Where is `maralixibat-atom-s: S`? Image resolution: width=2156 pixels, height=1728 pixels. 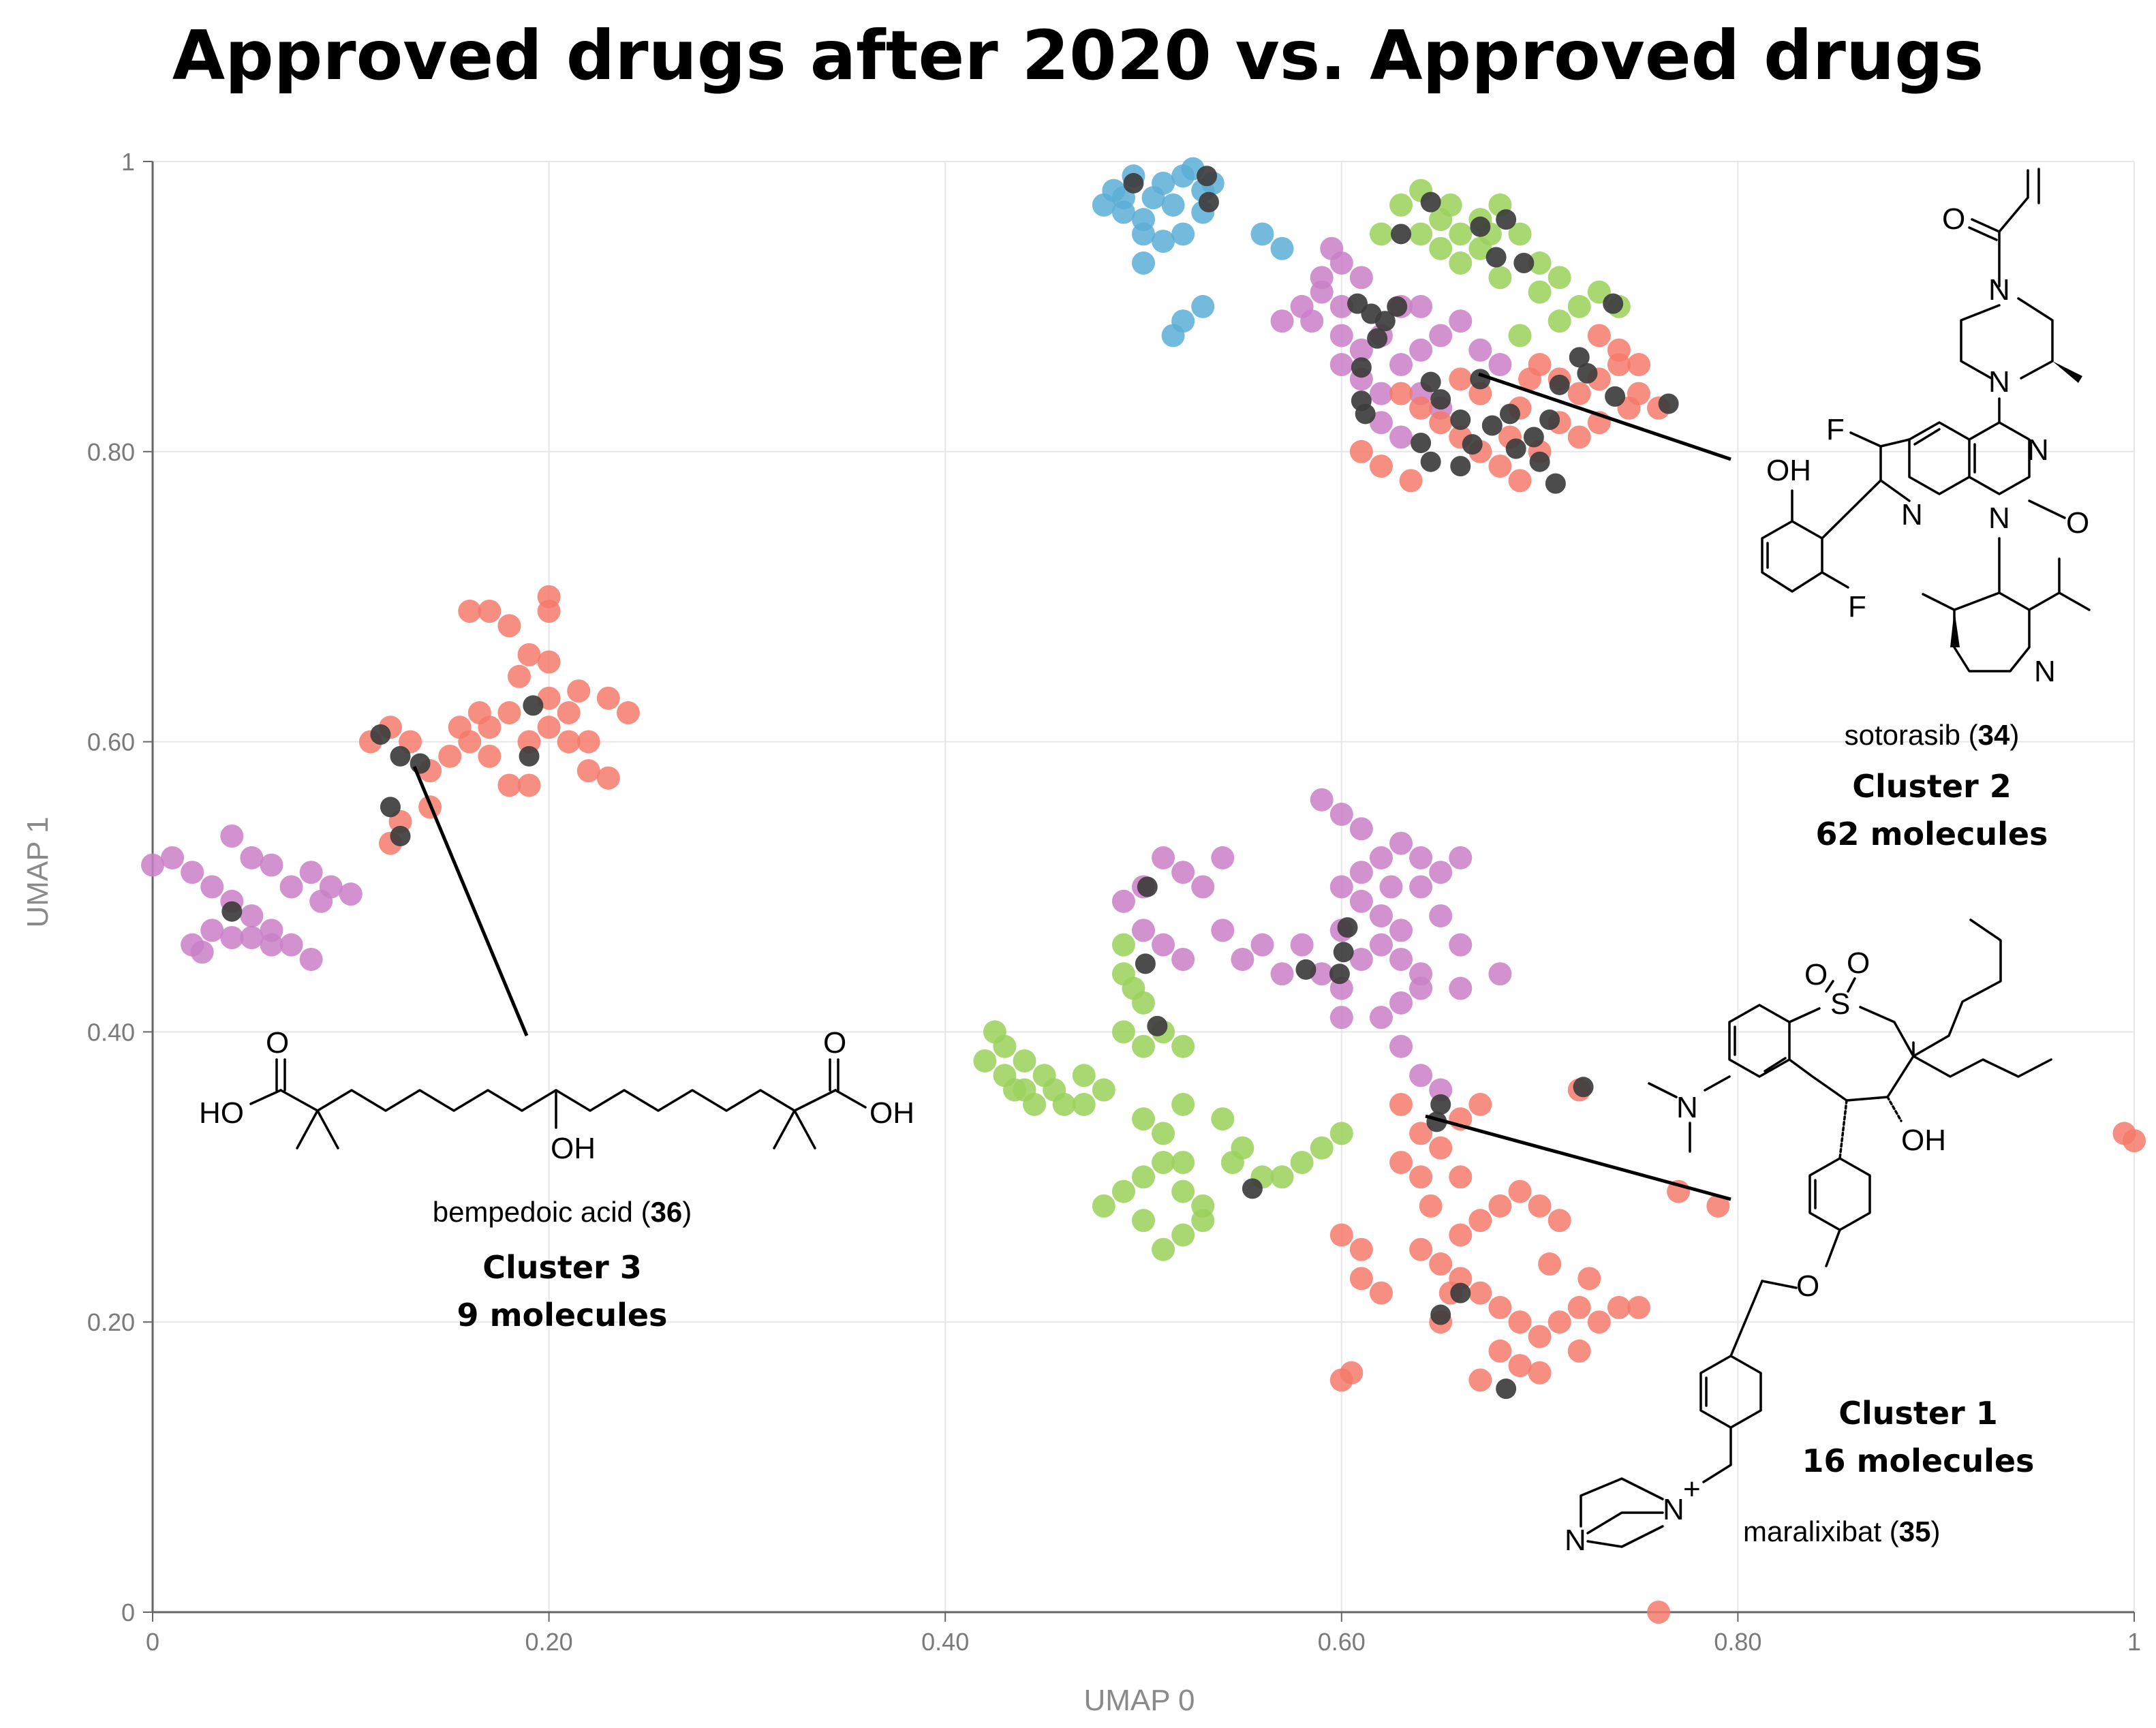 maralixibat-atom-s: S is located at coordinates (1840, 1004).